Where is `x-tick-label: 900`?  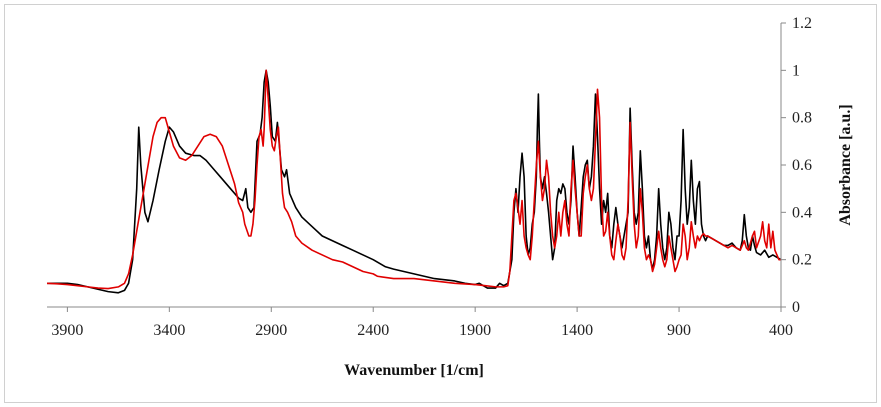 x-tick-label: 900 is located at coordinates (679, 330).